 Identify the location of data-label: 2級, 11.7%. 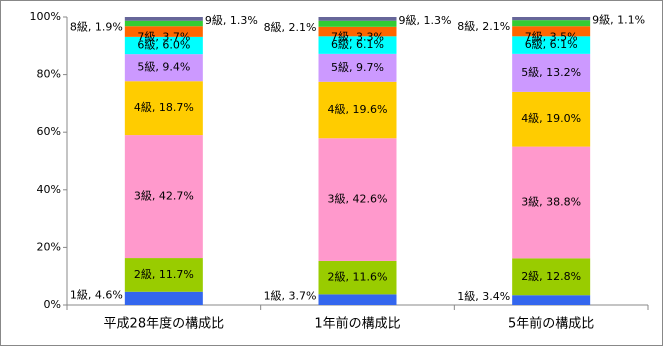
(164, 274).